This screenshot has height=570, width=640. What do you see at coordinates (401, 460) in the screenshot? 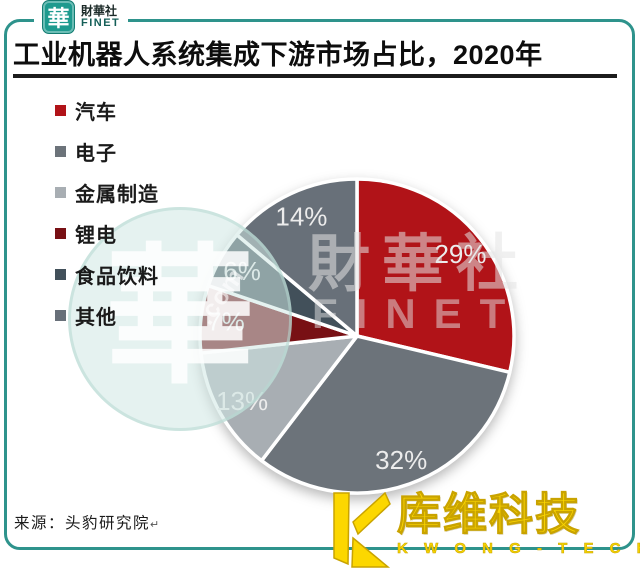
I see `pie-slice-label: 32%` at bounding box center [401, 460].